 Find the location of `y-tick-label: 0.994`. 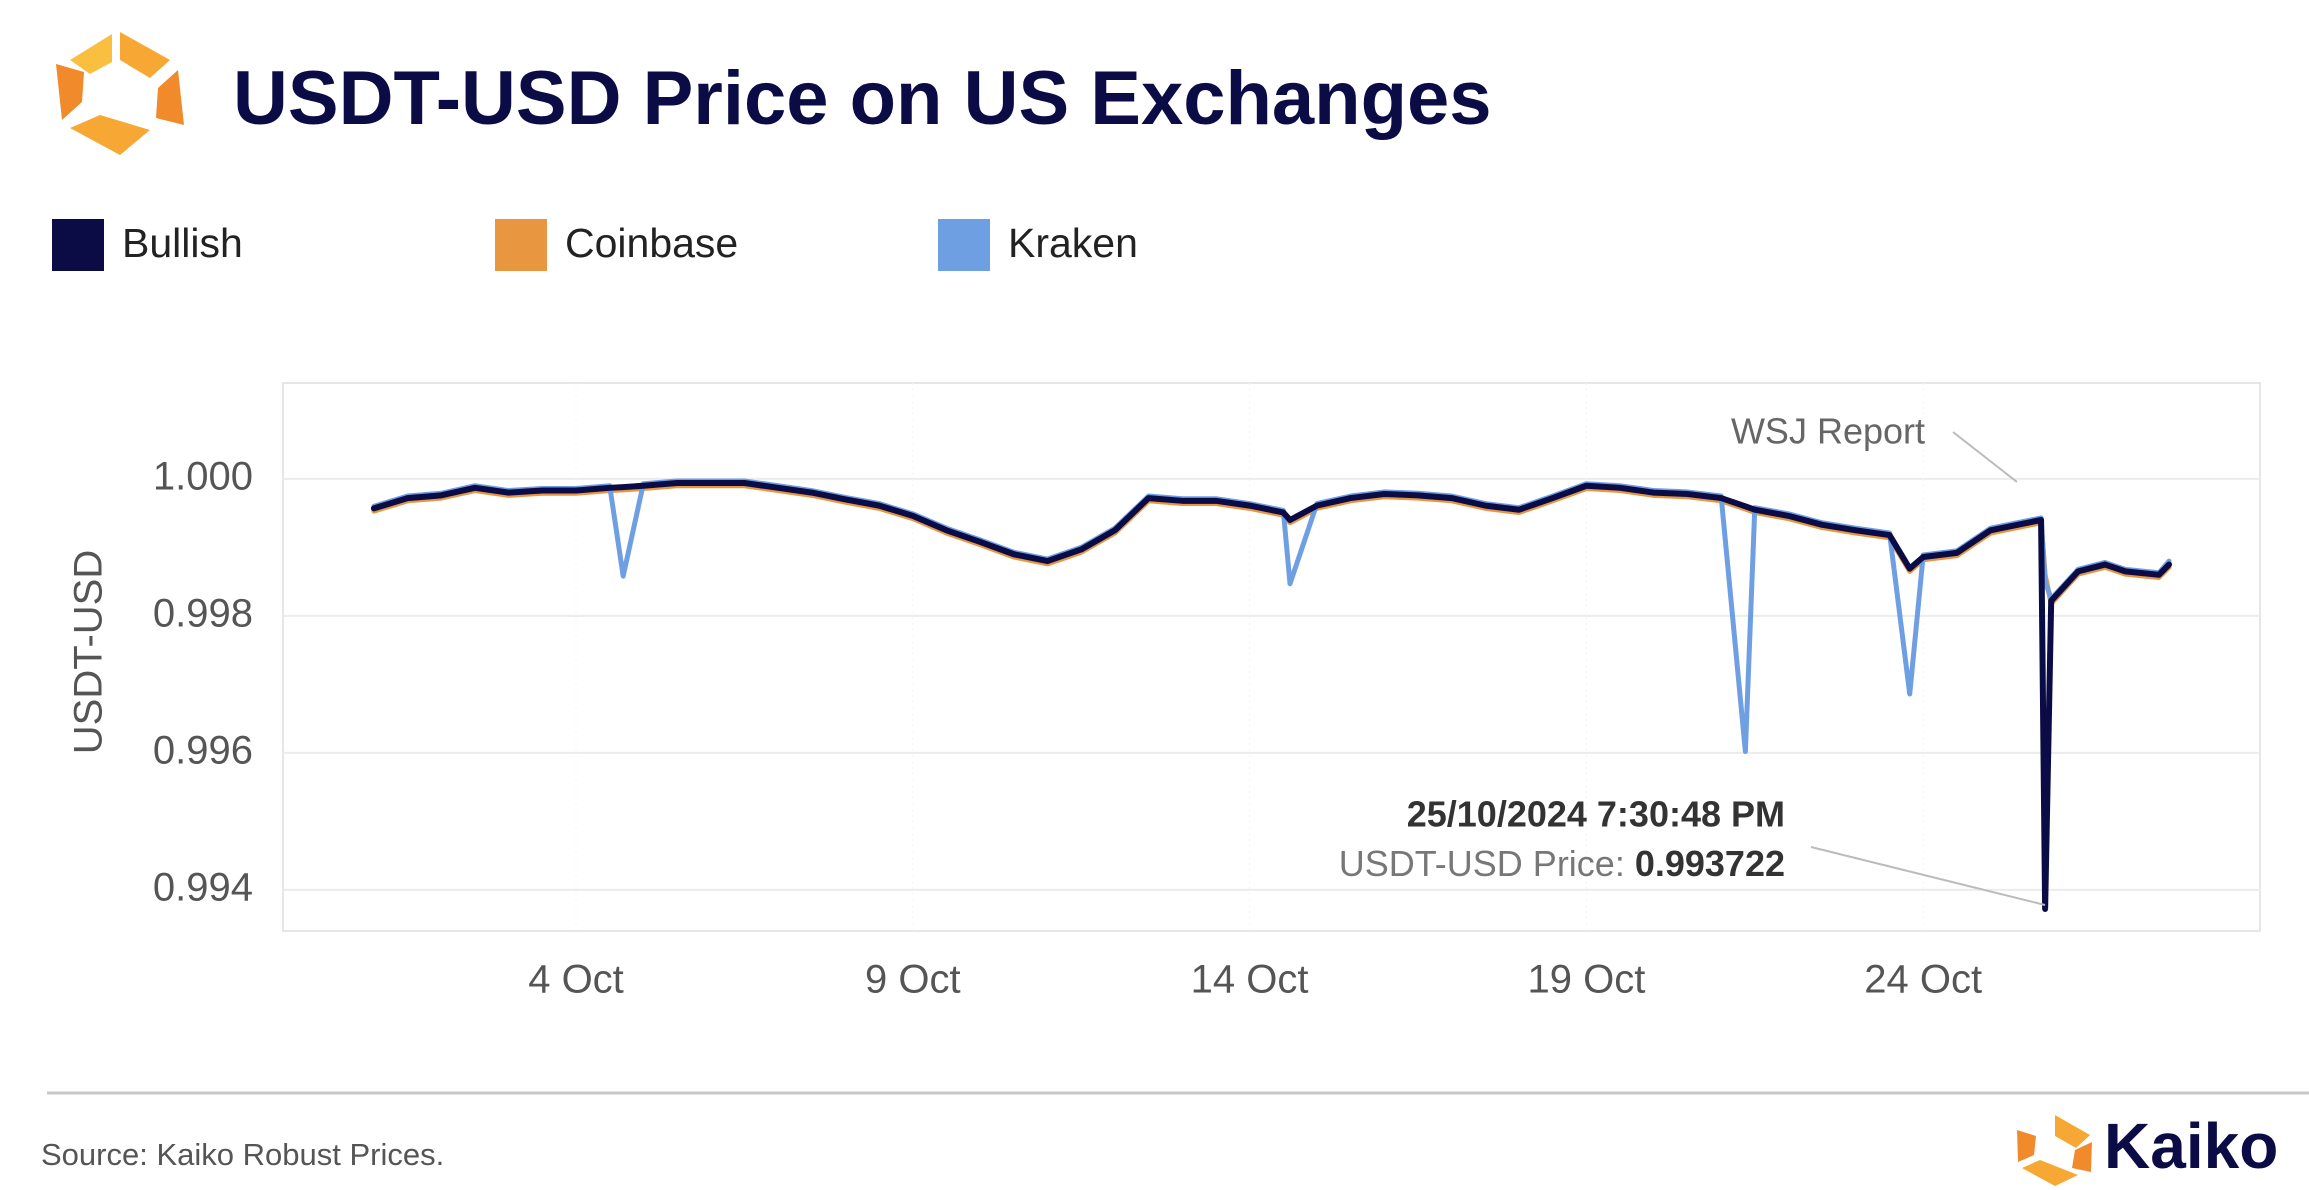

y-tick-label: 0.994 is located at coordinates (203, 887).